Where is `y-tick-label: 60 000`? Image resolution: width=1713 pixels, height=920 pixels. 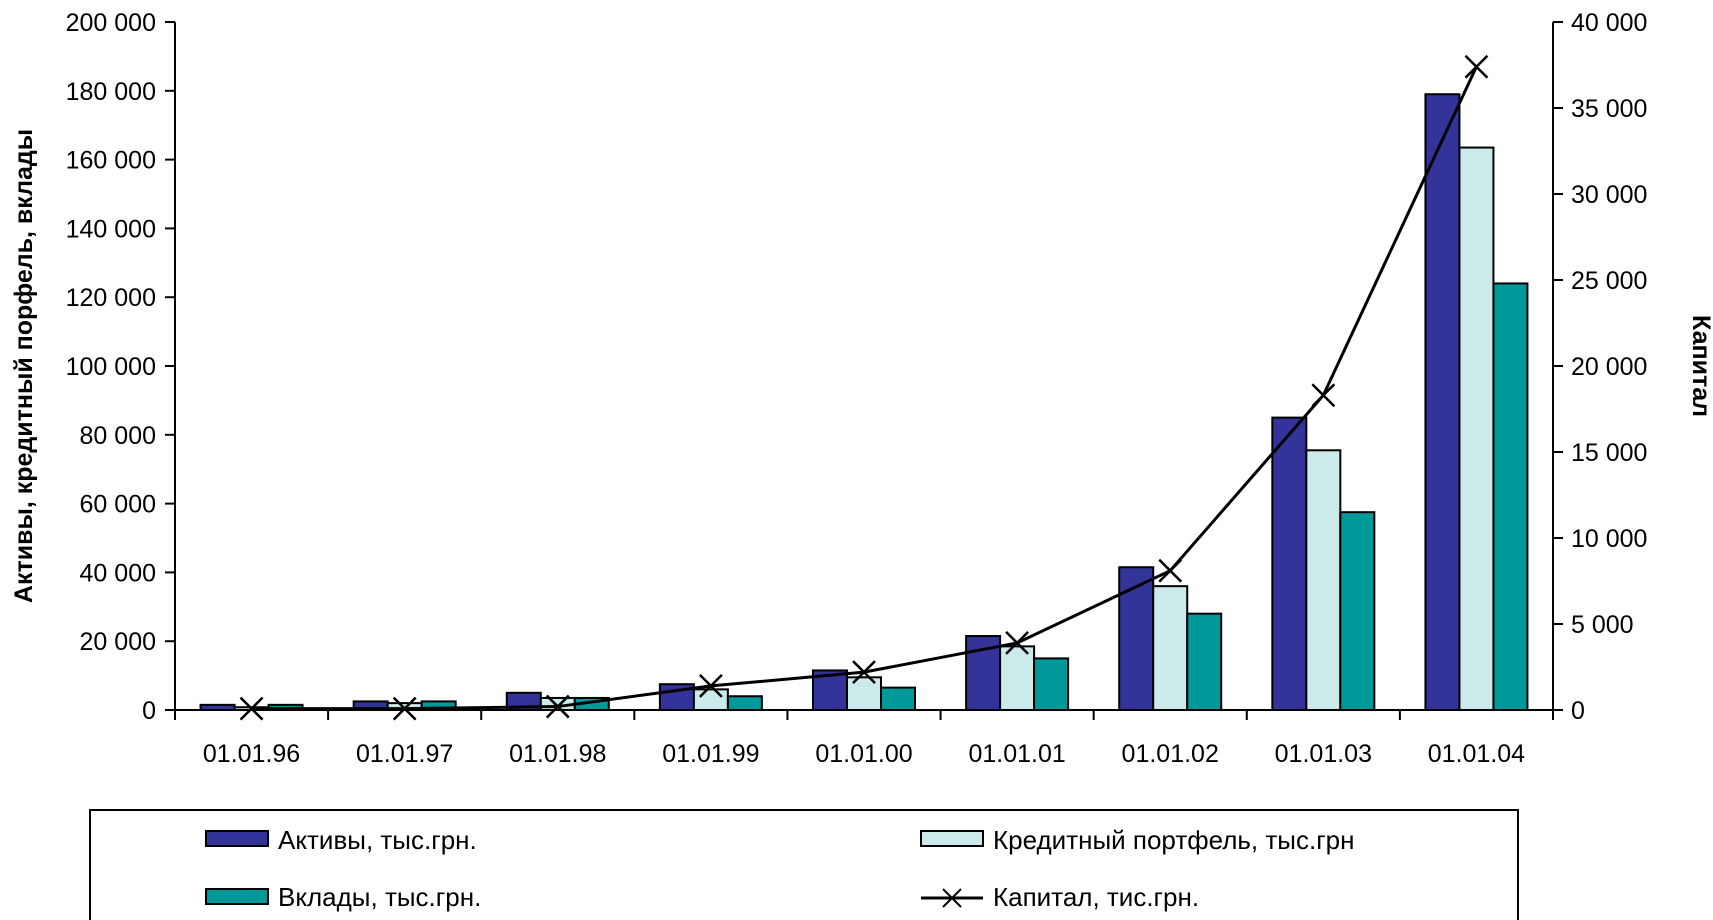 y-tick-label: 60 000 is located at coordinates (118, 505).